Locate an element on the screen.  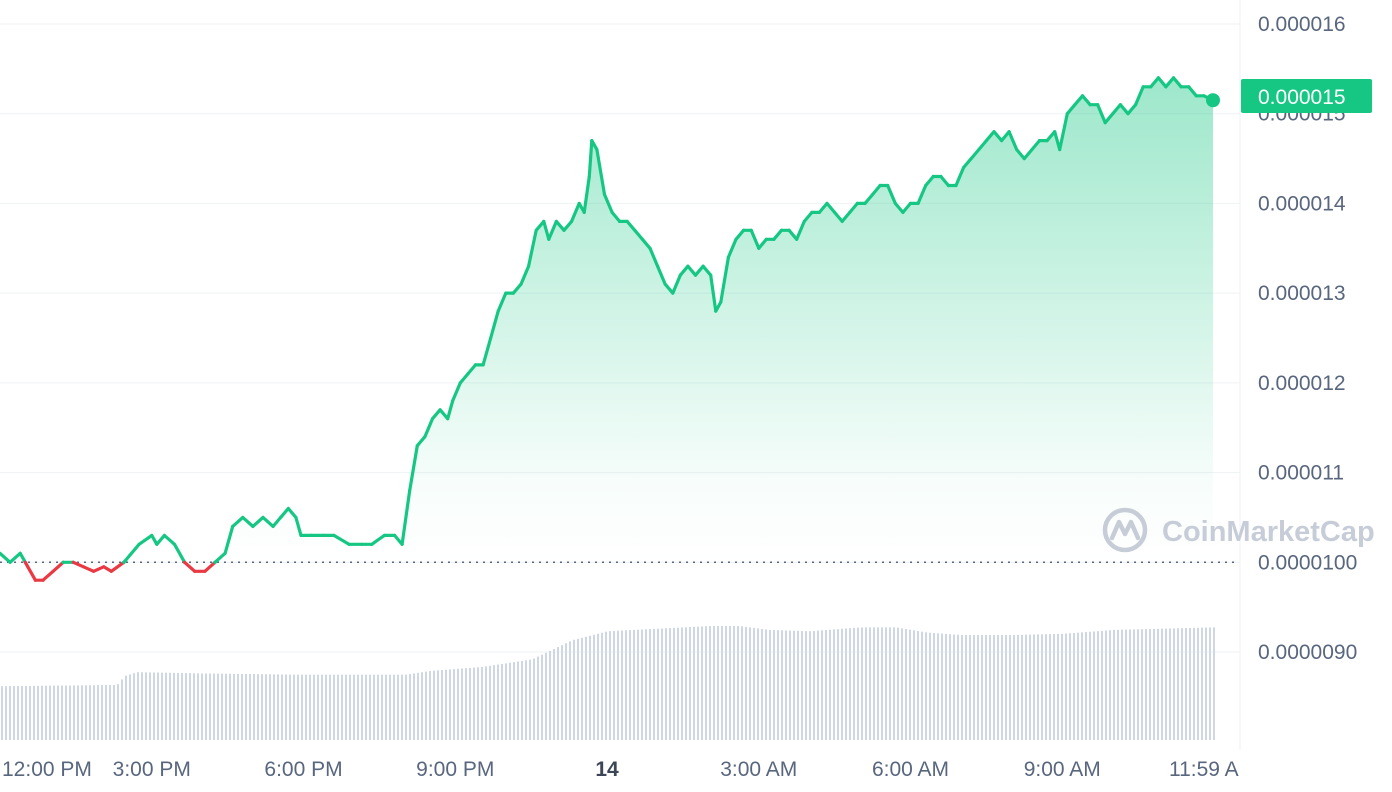
x-tick-label: 3:00 AM is located at coordinates (758, 769).